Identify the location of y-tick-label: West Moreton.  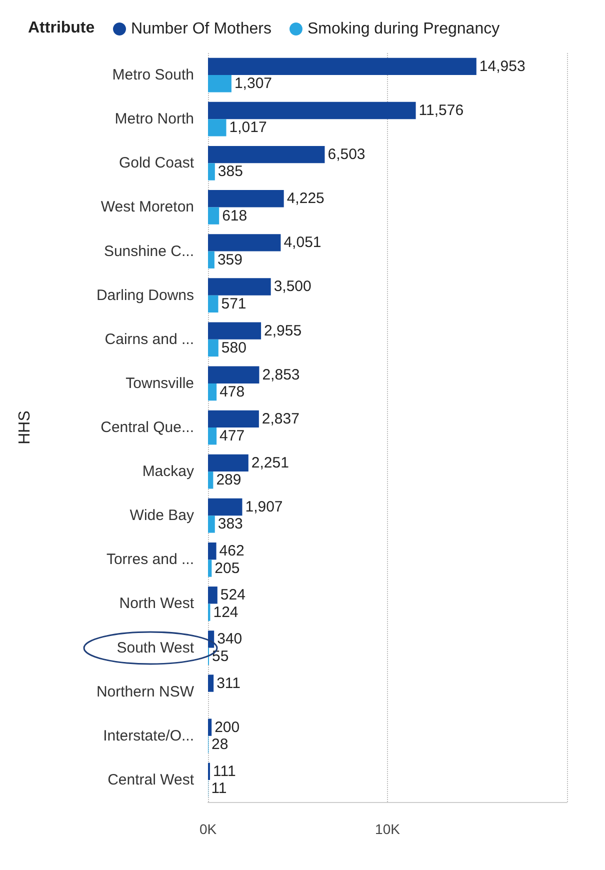
(147, 207).